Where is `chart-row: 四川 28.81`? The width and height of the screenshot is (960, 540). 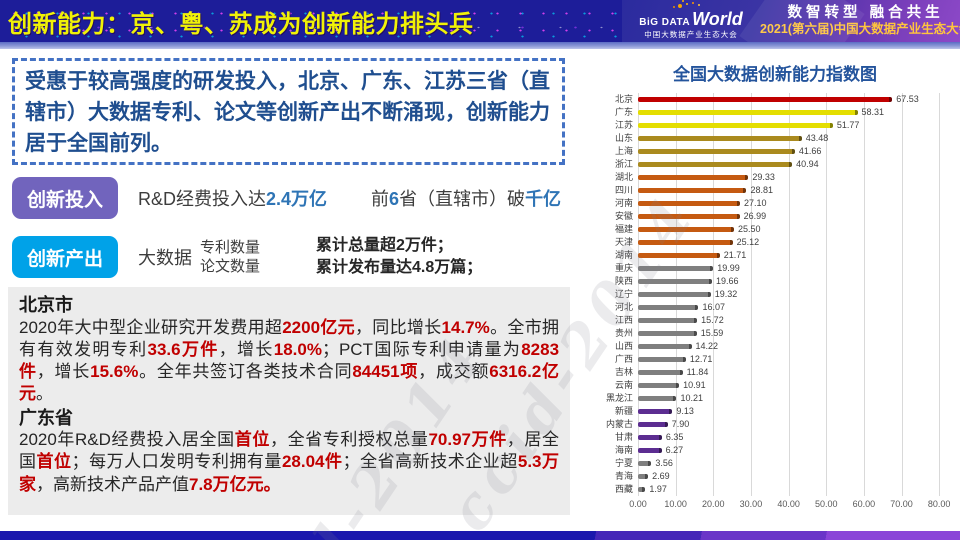 chart-row: 四川 28.81 is located at coordinates (786, 190).